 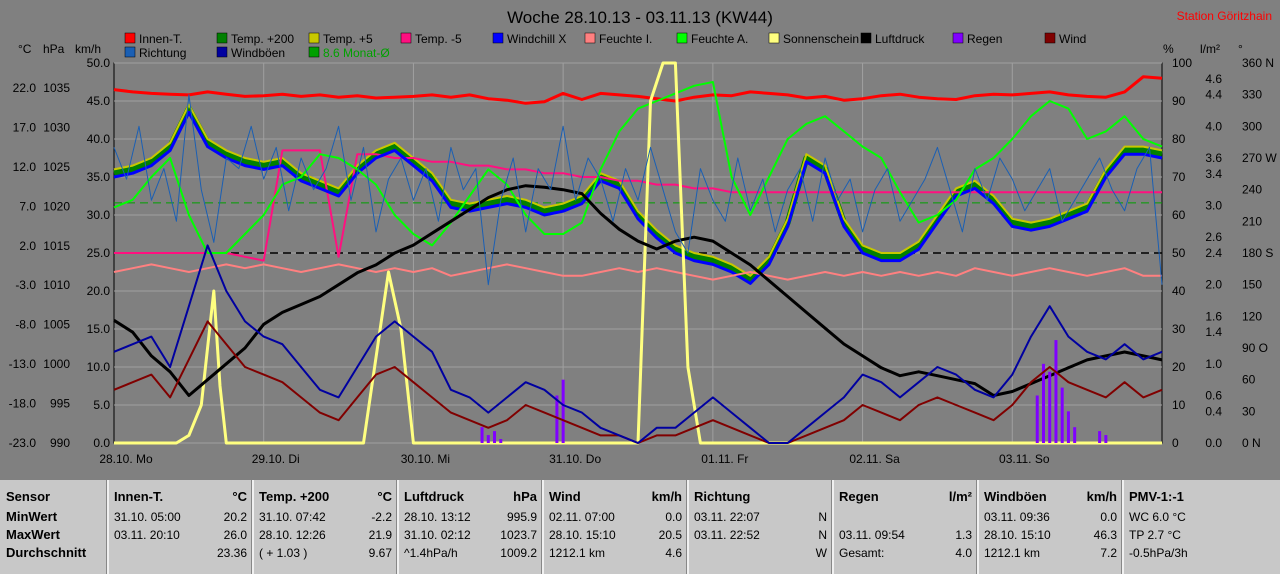 What do you see at coordinates (46, 552) in the screenshot?
I see `cell-label: Durchschnitt` at bounding box center [46, 552].